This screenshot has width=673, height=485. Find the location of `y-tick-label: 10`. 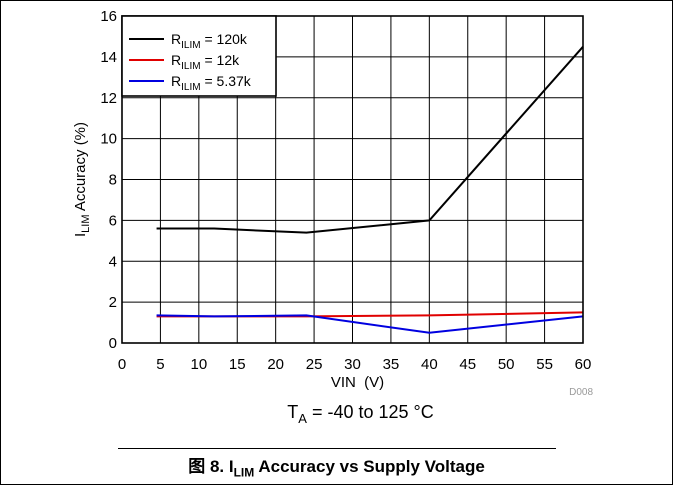

y-tick-label: 10 is located at coordinates (108, 139).